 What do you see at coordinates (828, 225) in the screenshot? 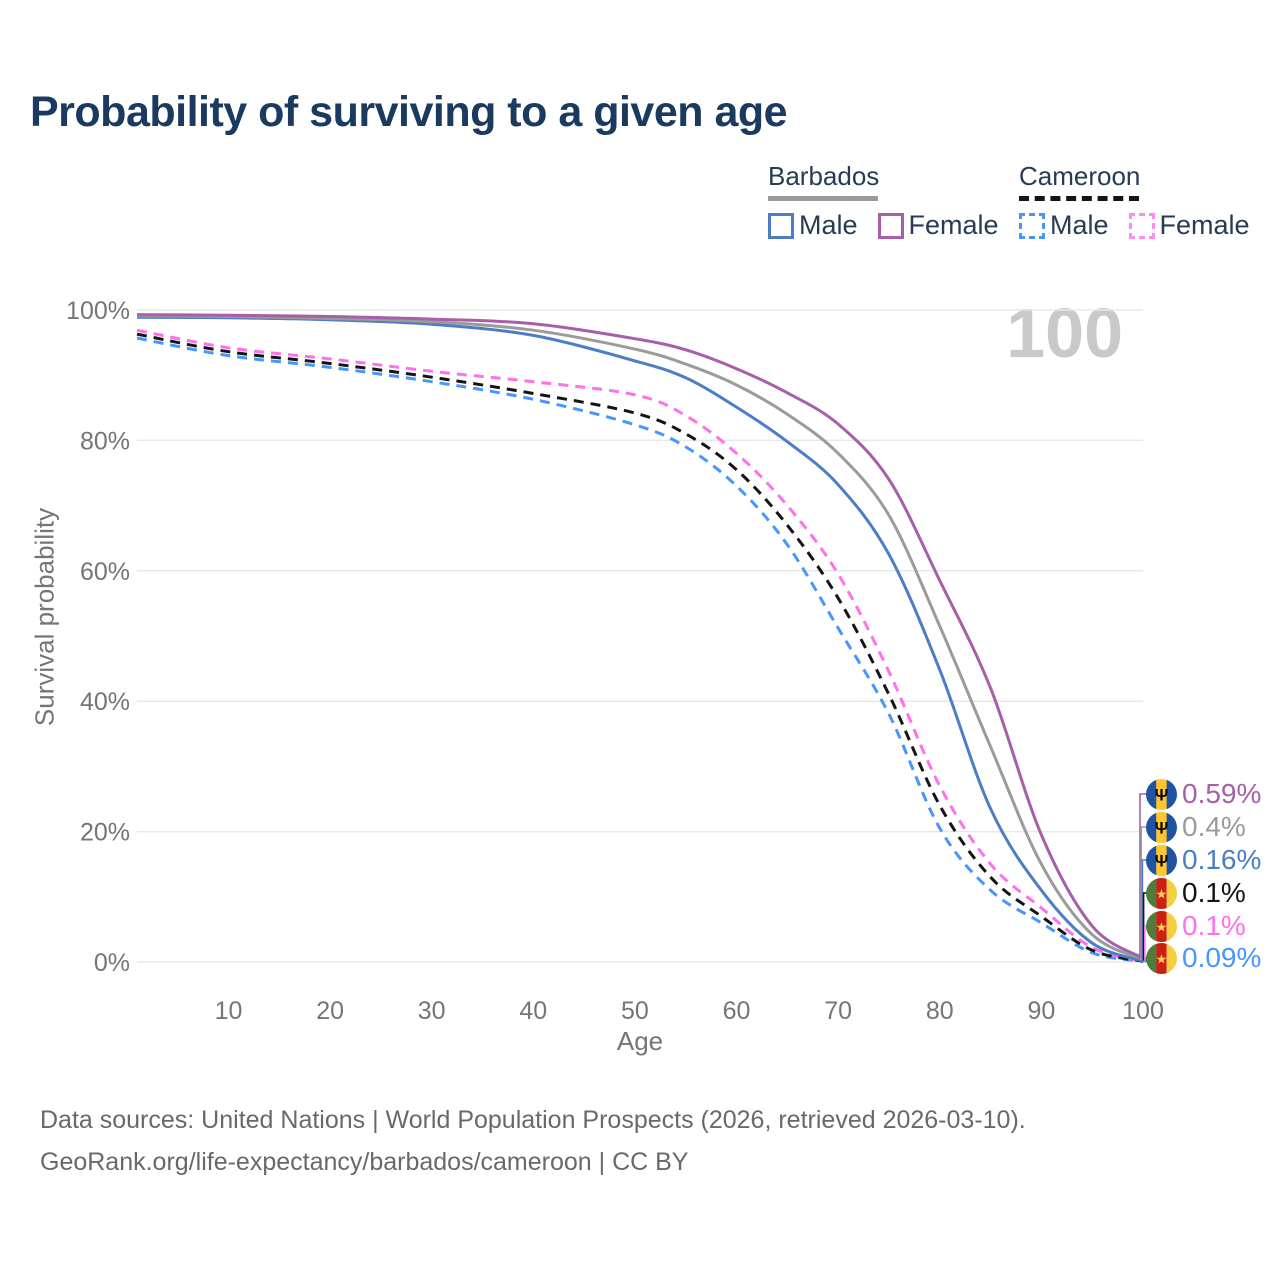
I see `legend-label-barbados-male: Male` at bounding box center [828, 225].